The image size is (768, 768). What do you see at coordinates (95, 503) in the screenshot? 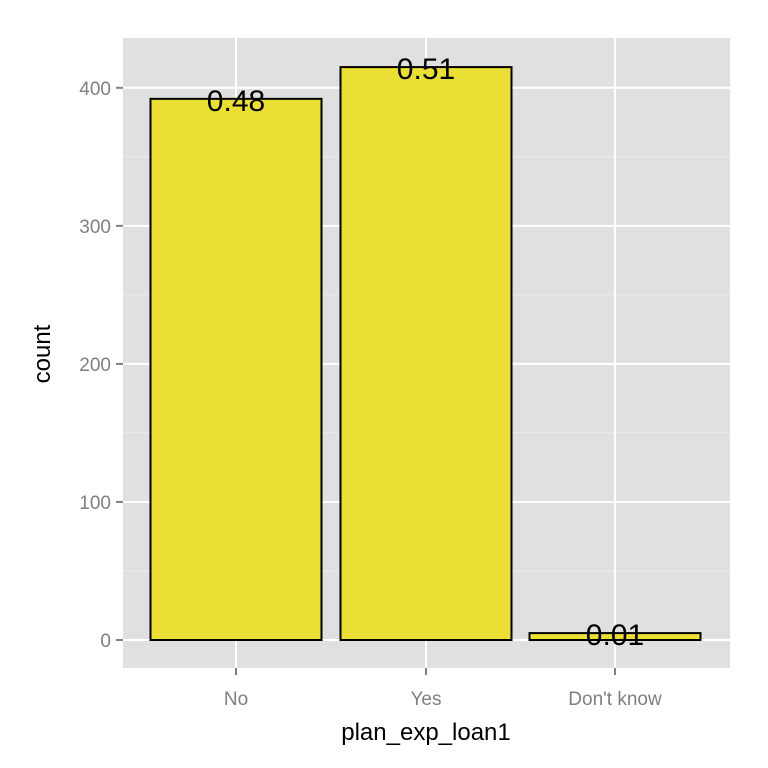
I see `y-tick-label-100: 100` at bounding box center [95, 503].